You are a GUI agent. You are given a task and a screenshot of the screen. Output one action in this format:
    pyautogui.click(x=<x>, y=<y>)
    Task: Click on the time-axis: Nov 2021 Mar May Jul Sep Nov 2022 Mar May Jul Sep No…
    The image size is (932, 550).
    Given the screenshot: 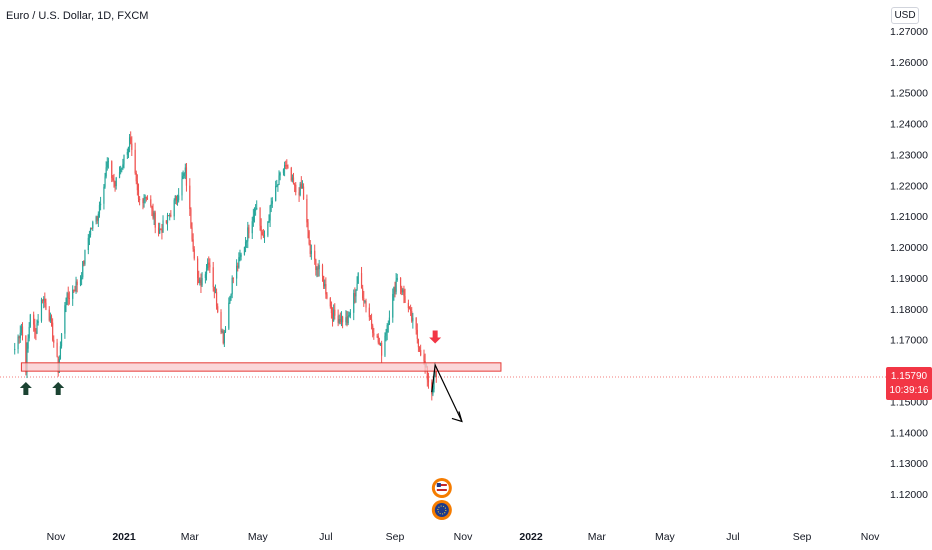 What is the action you would take?
    pyautogui.click(x=464, y=537)
    